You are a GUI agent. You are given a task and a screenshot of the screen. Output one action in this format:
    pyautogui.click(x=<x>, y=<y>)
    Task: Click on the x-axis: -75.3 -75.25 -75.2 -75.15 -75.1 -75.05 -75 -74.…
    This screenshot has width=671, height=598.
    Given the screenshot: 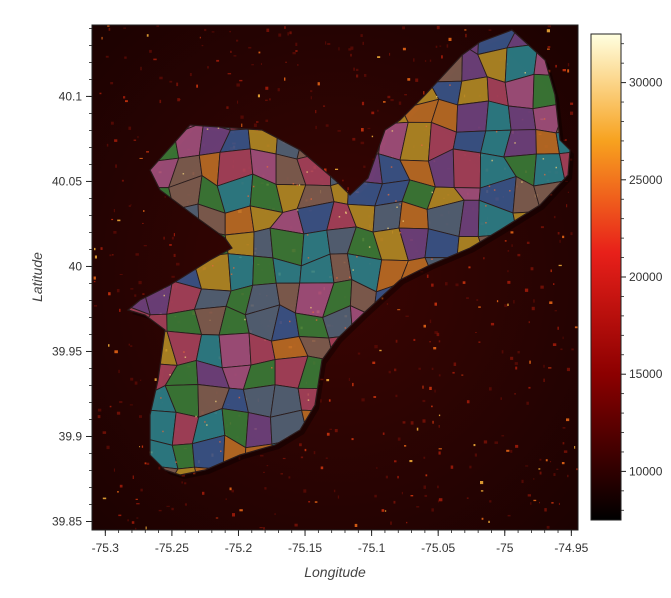 What is the action you would take?
    pyautogui.click(x=340, y=542)
    